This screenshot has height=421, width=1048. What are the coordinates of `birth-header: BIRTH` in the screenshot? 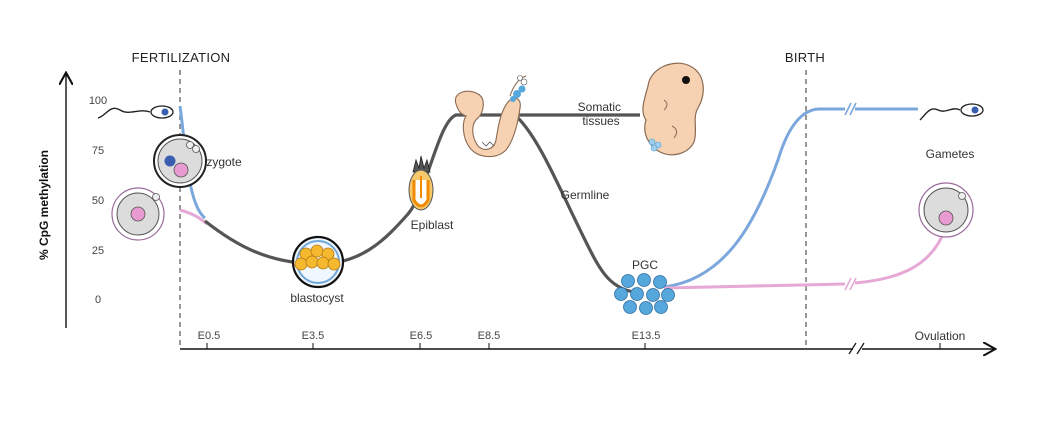 It's located at (805, 57).